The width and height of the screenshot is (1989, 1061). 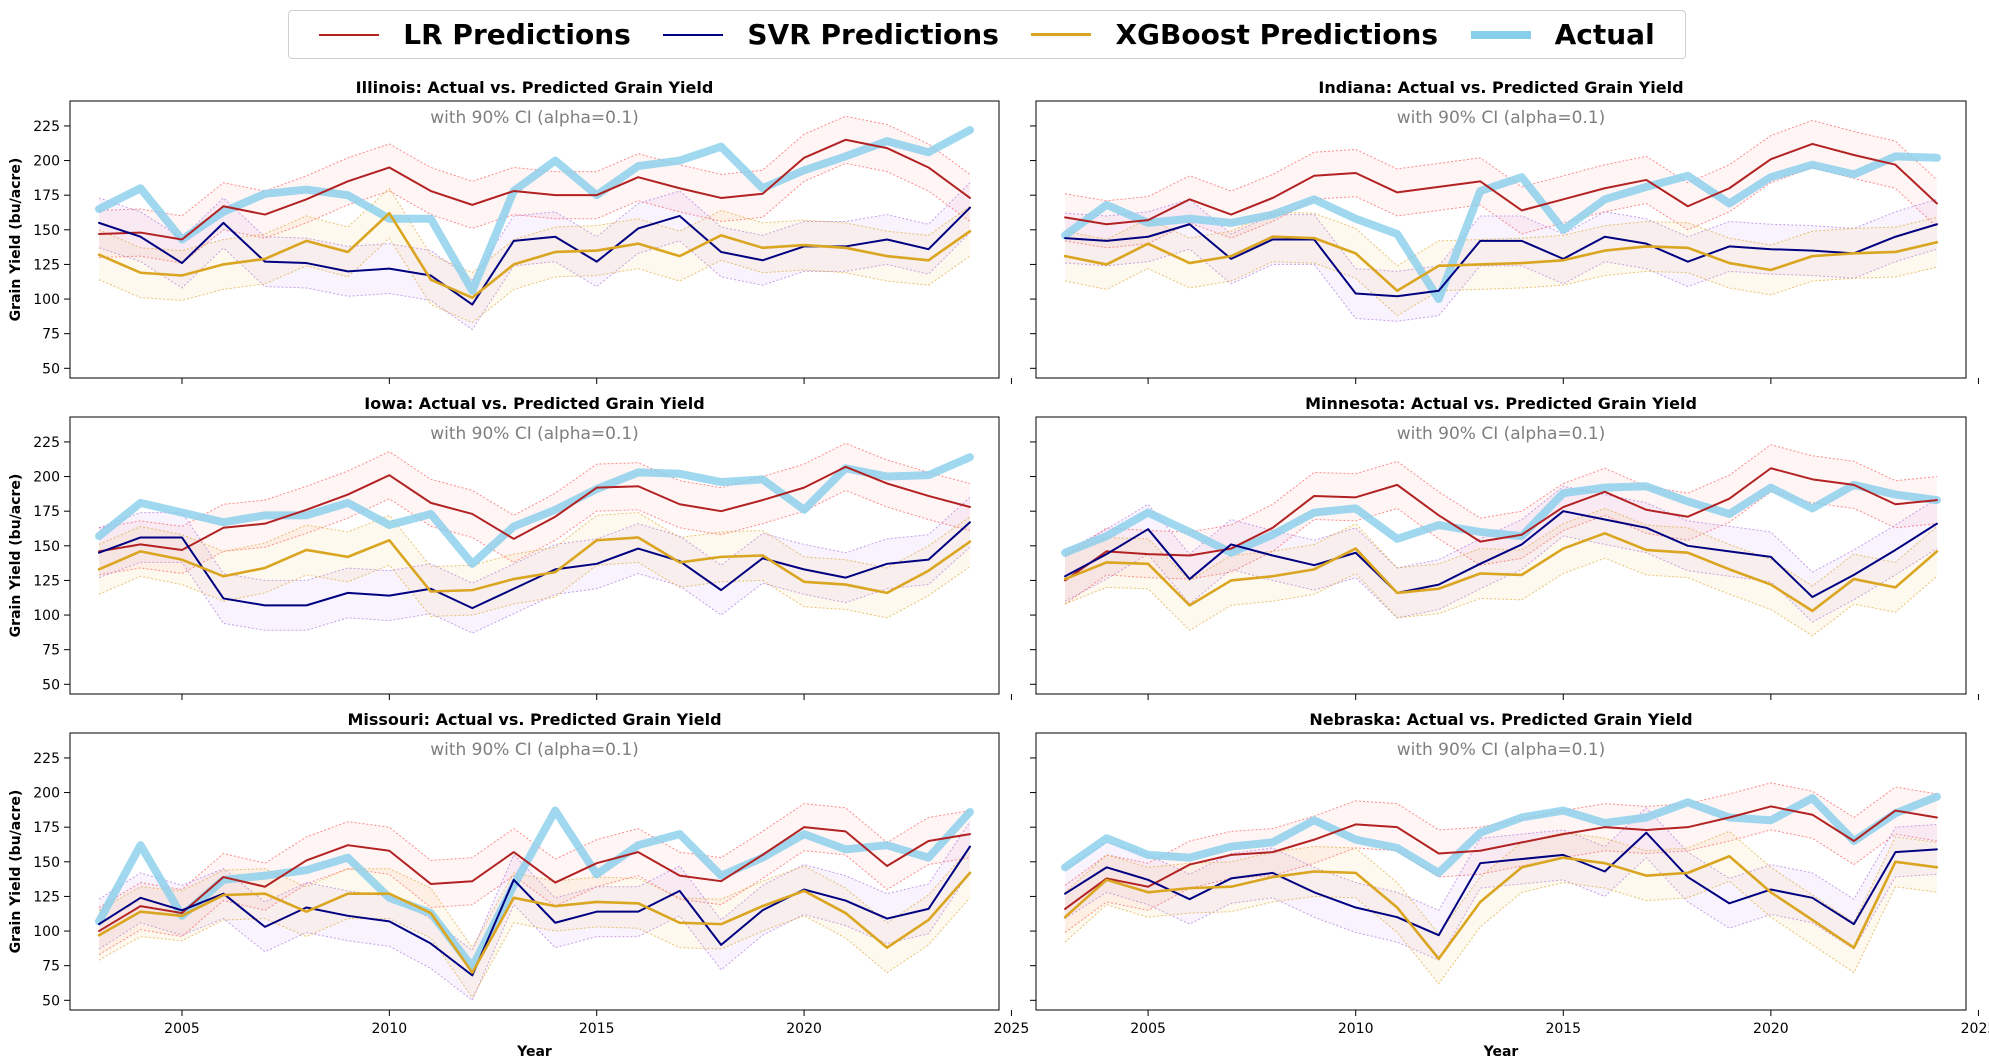 What do you see at coordinates (693, 34) in the screenshot?
I see `legend-swatch-svr` at bounding box center [693, 34].